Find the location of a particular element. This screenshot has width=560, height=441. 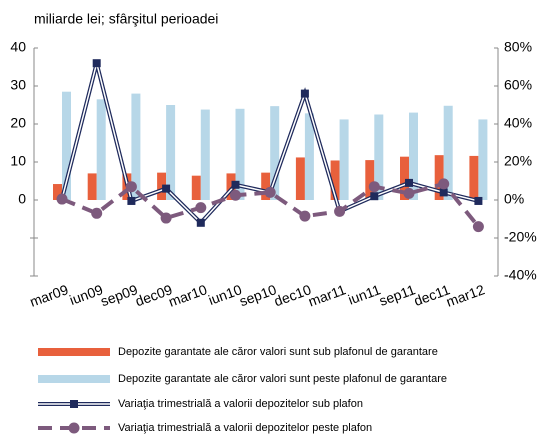

y2-tick-label: 0% is located at coordinates (514, 199).